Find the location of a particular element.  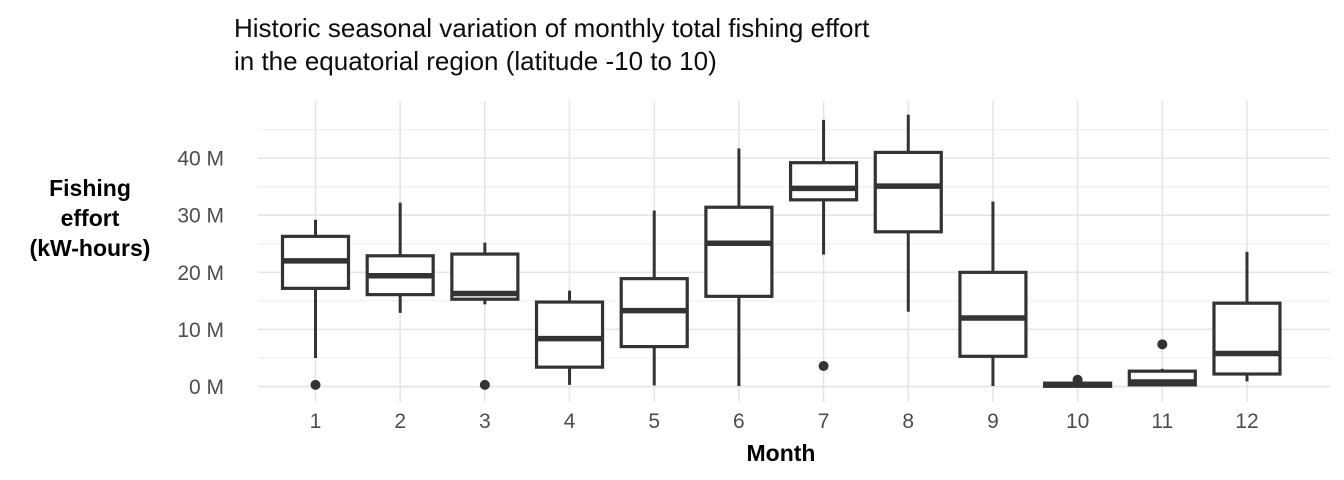

y-axis-title-line1: Fishing is located at coordinates (90, 188).